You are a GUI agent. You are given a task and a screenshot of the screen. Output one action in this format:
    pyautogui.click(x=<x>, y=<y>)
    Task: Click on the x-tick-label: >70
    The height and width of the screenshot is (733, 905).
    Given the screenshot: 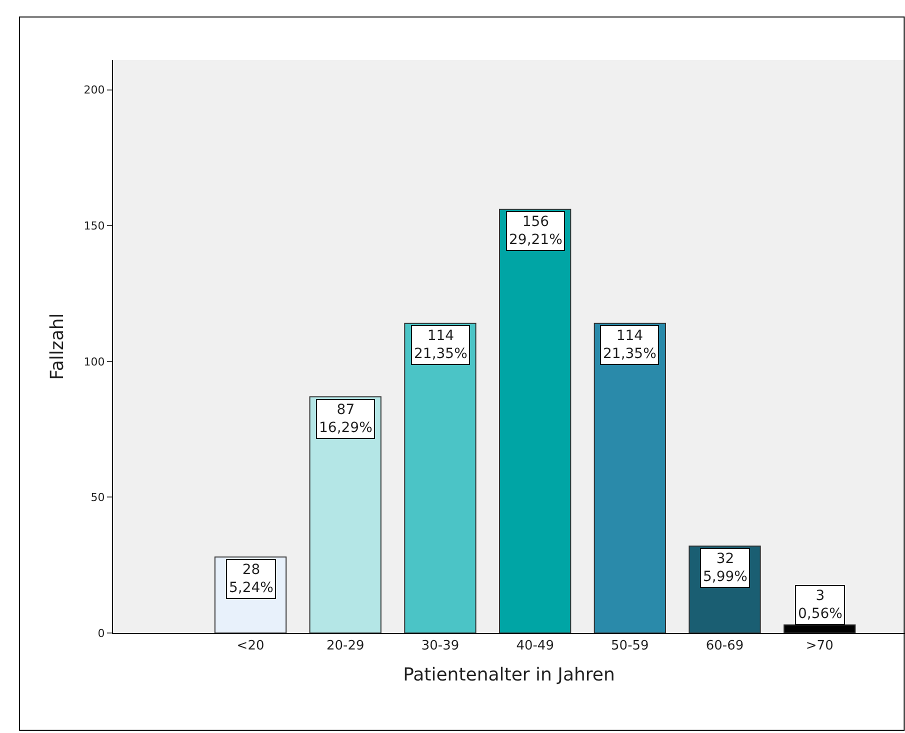 What is the action you would take?
    pyautogui.click(x=820, y=646)
    